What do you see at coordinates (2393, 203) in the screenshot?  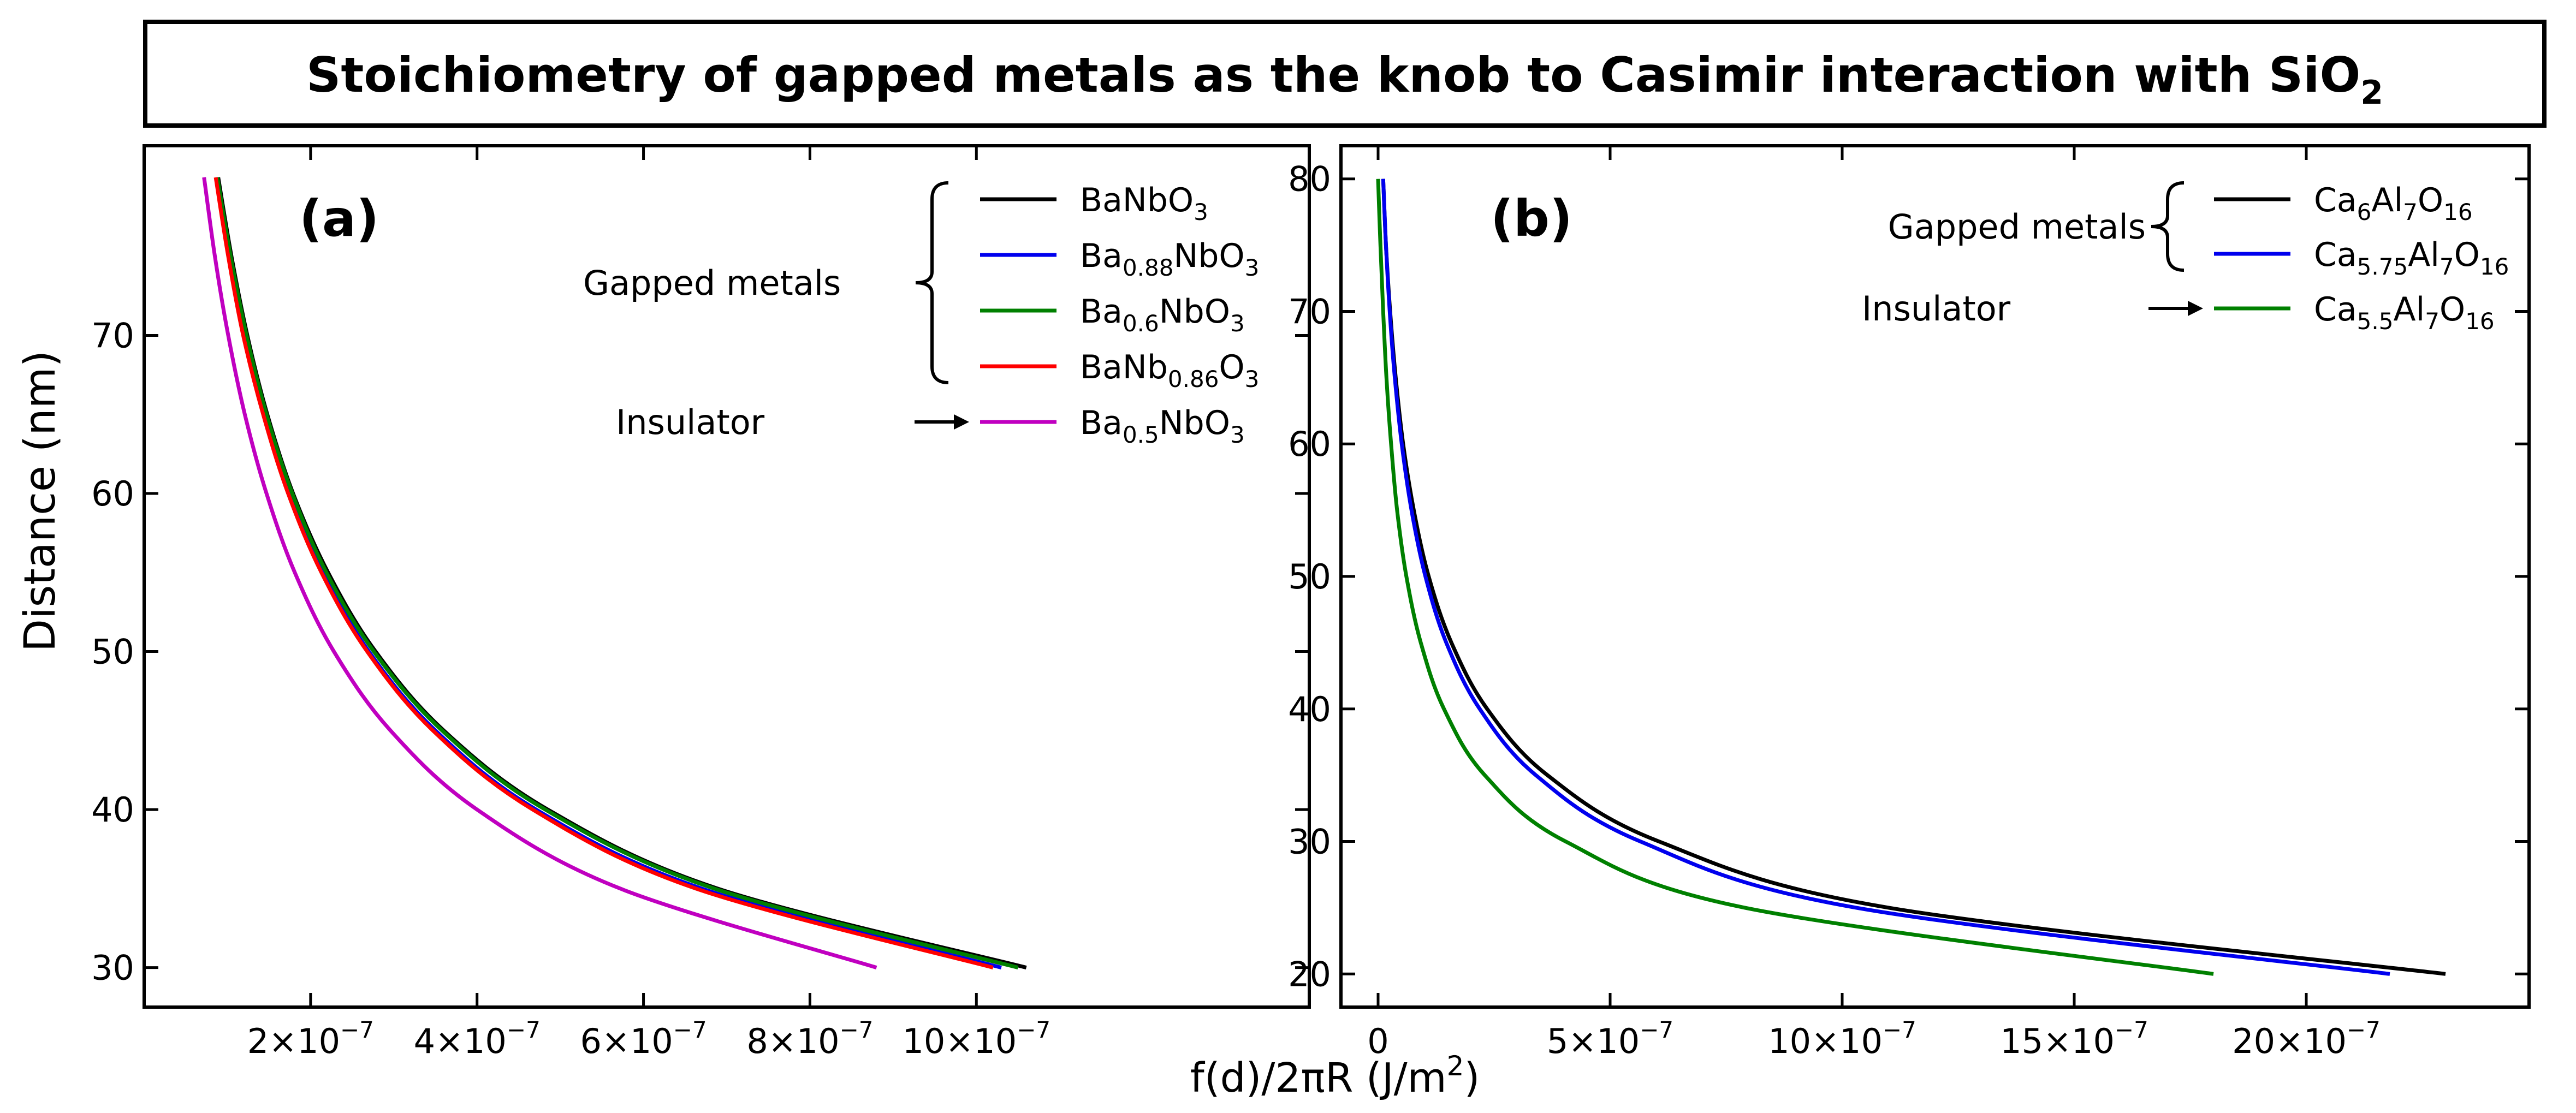 I see `legend-label-Ca6Al7O16: Ca6Al7O16` at bounding box center [2393, 203].